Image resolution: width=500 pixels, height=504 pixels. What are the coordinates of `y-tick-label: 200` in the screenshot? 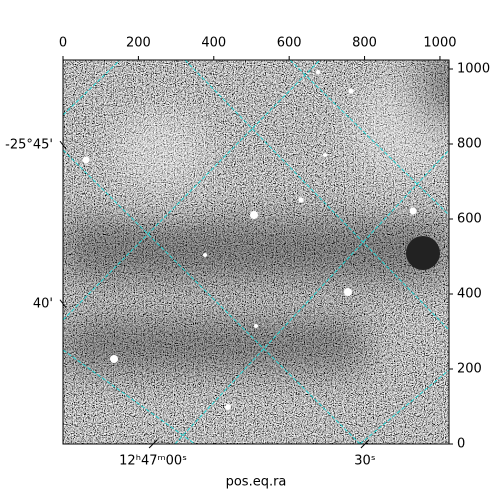 It's located at (469, 369).